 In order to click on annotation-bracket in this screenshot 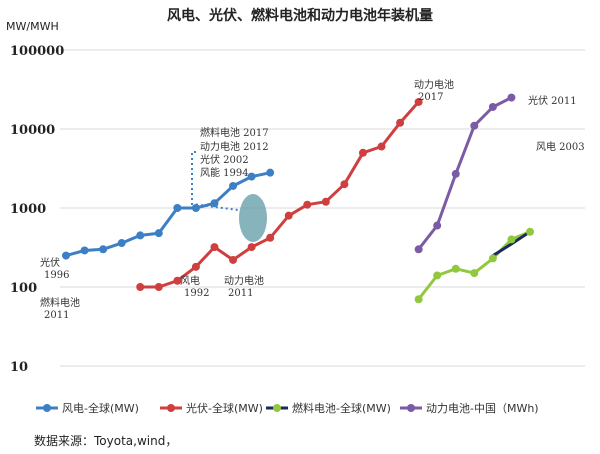, I will do `click(215, 181)`.